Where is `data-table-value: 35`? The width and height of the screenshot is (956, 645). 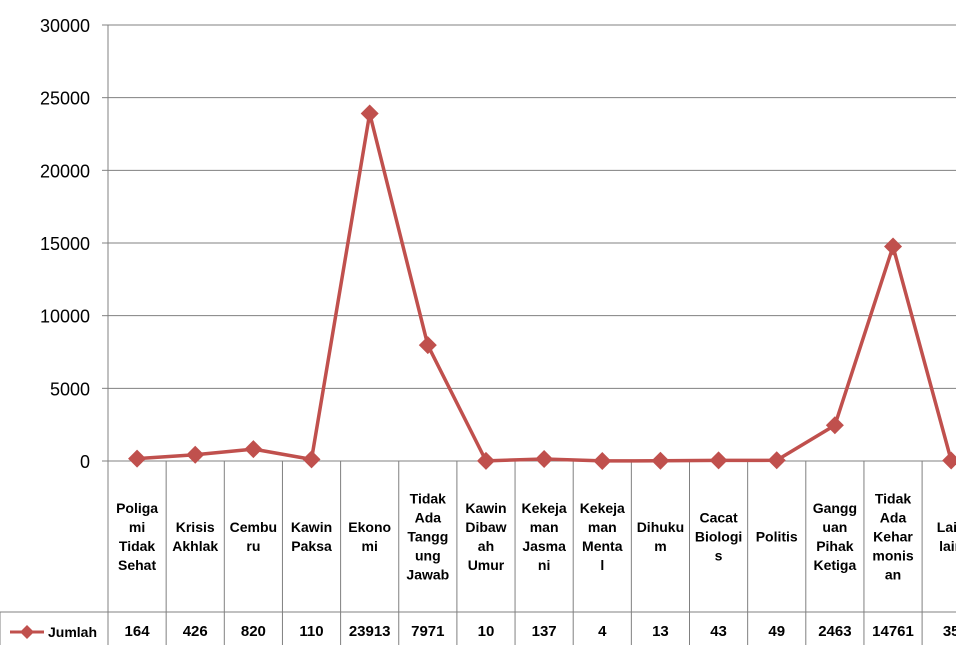
data-table-value: 35 is located at coordinates (949, 631).